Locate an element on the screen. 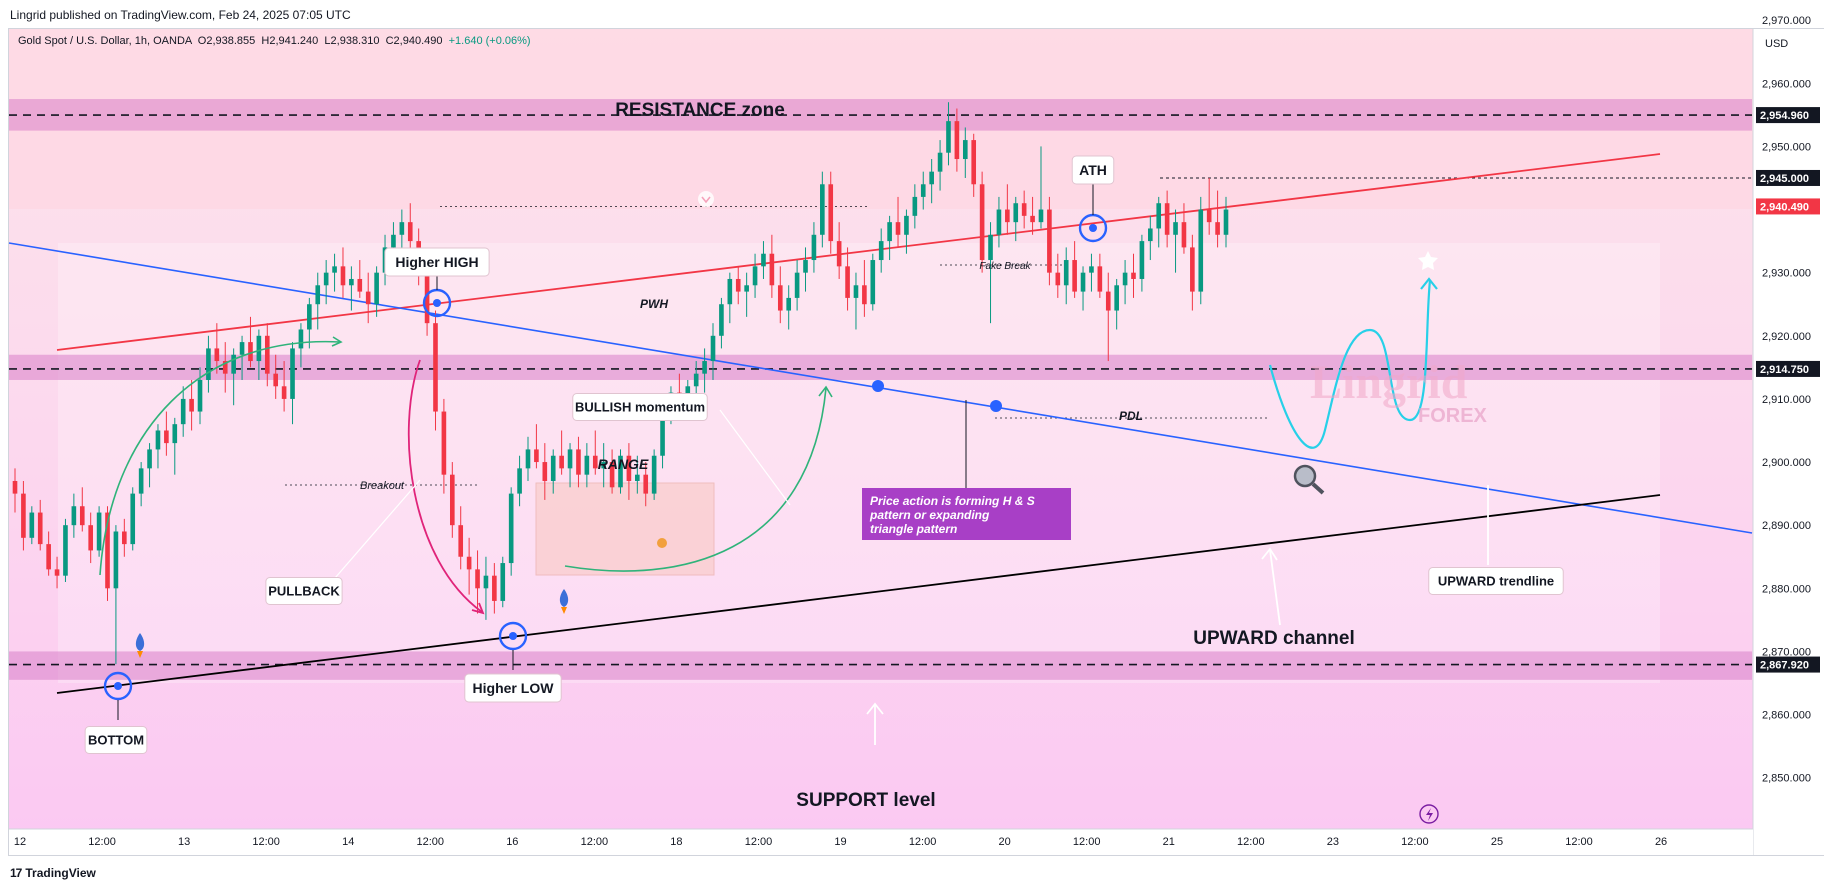 The image size is (1835, 891). higher-high-label-box is located at coordinates (437, 262).